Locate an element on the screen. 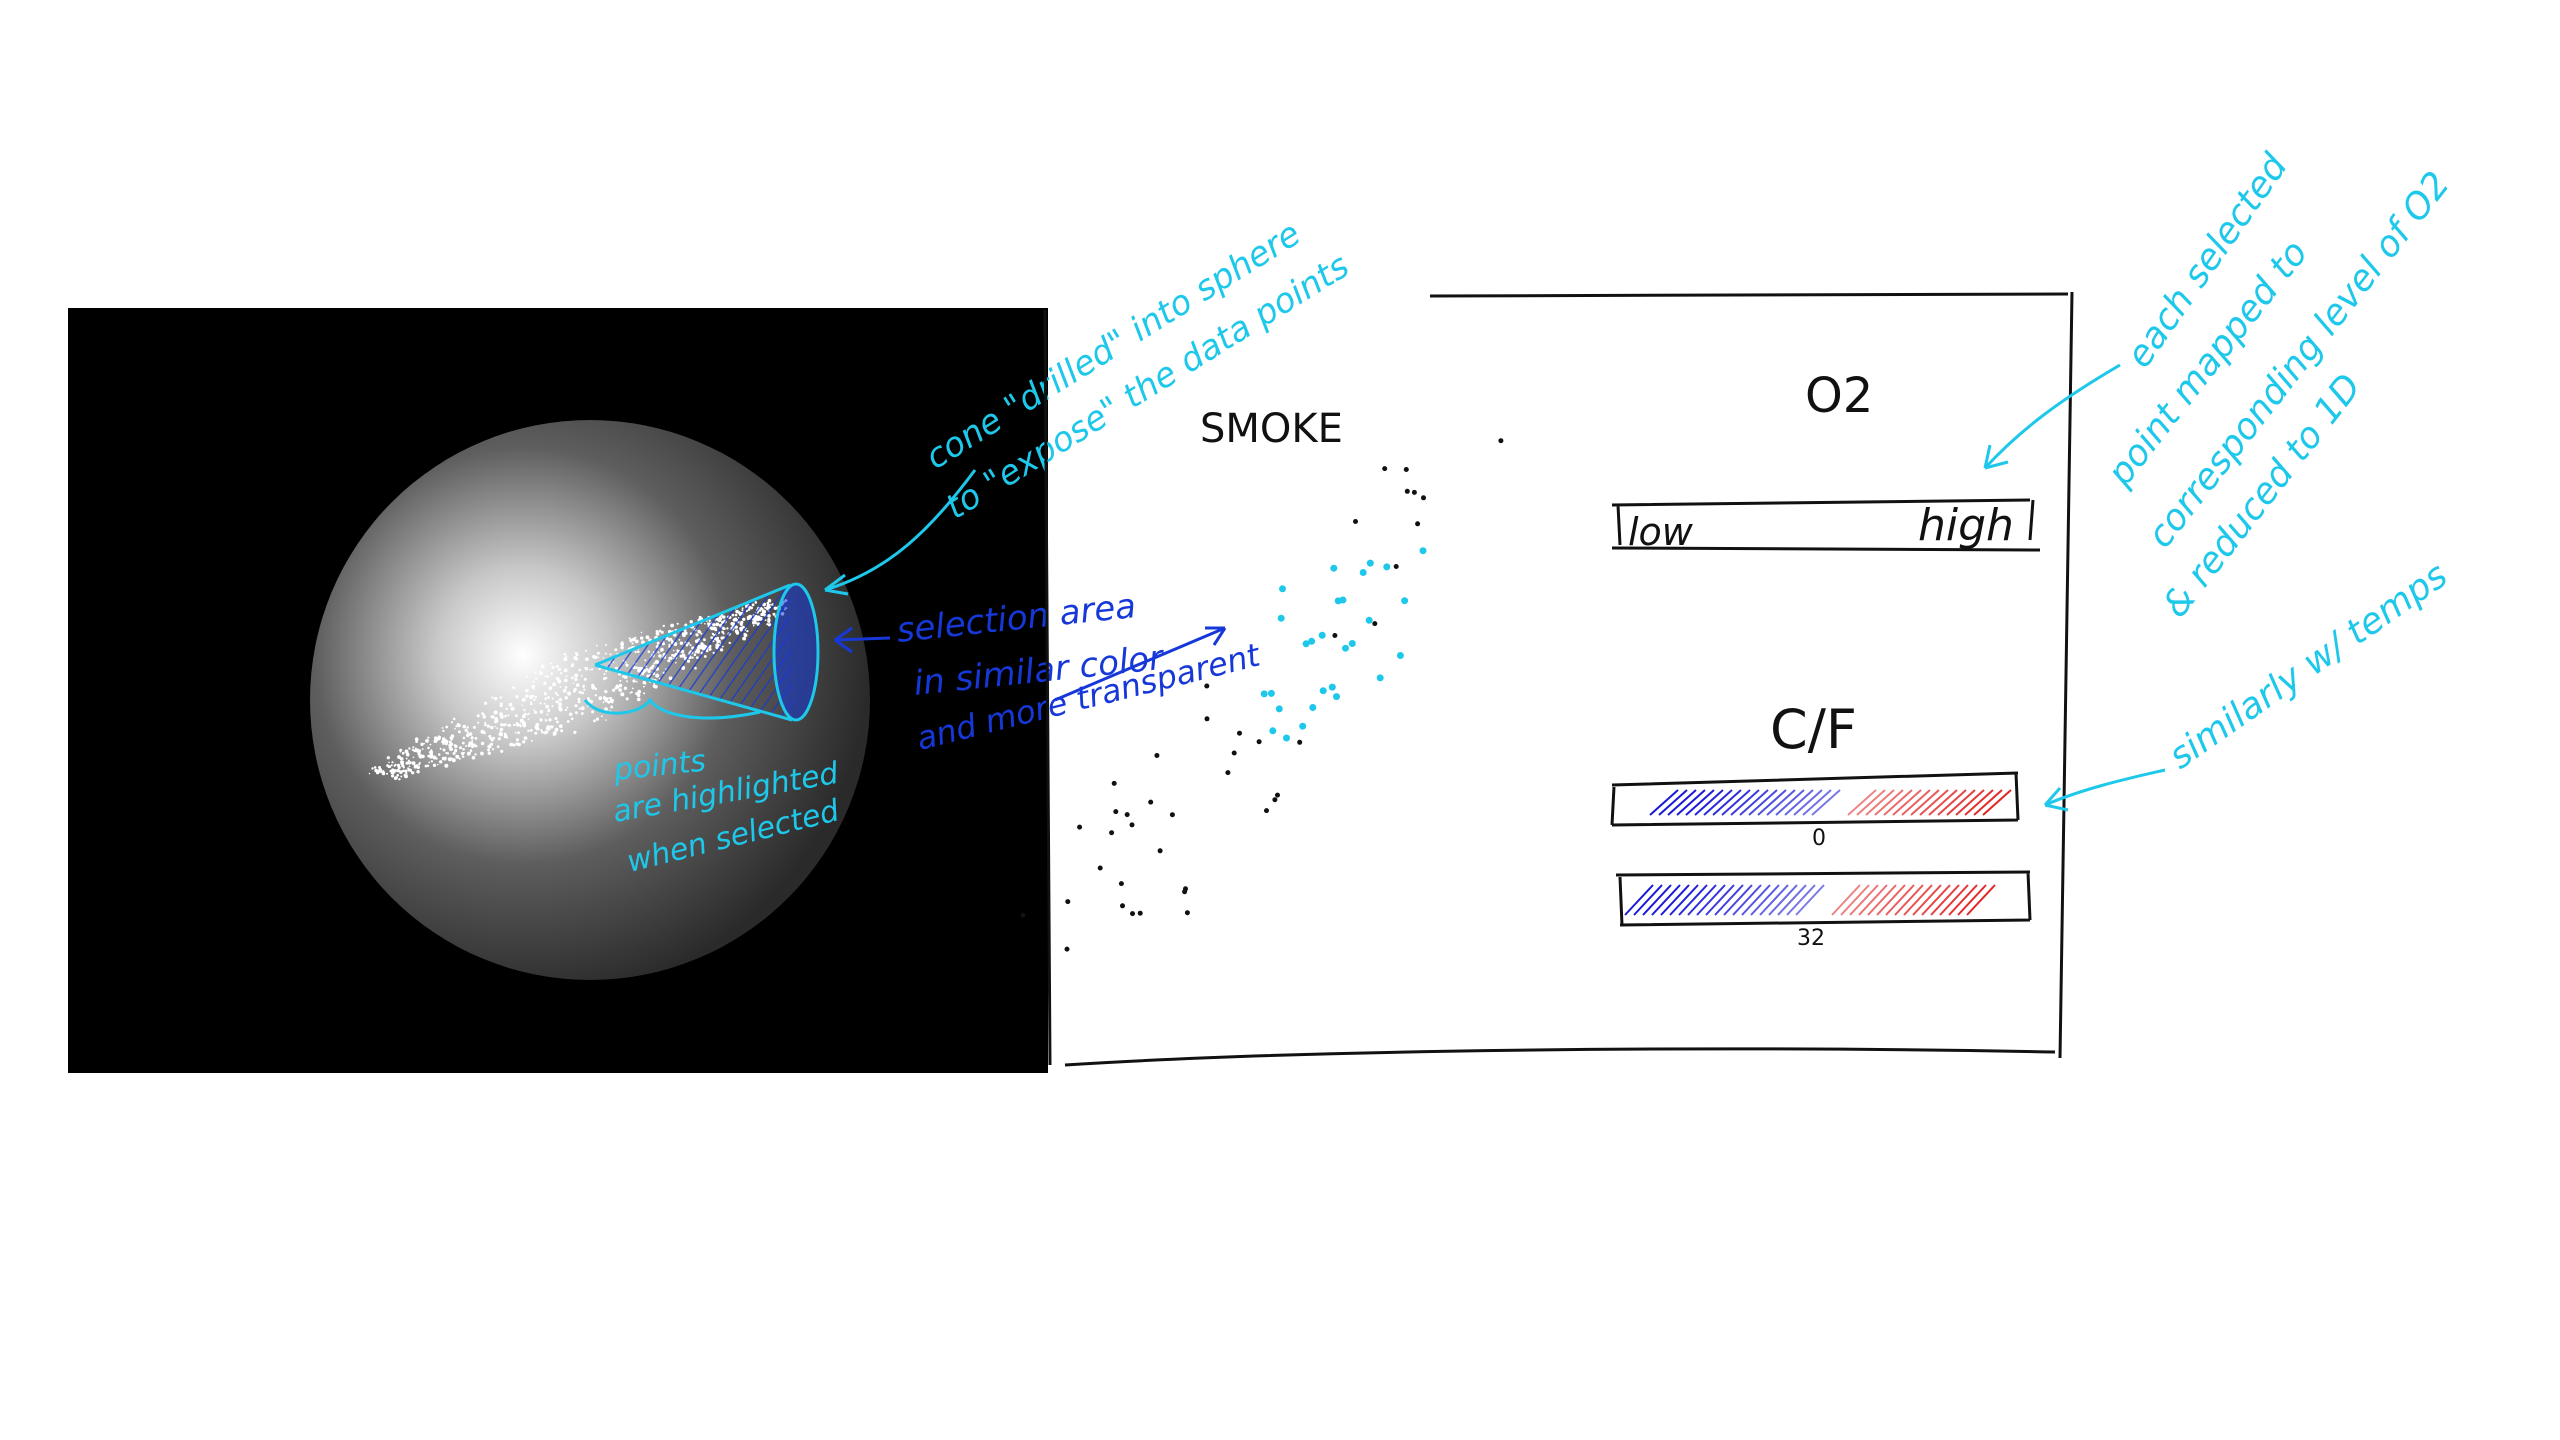 Image resolution: width=2560 pixels, height=1440 pixels. celsius-bar: 0 is located at coordinates (1815, 811).